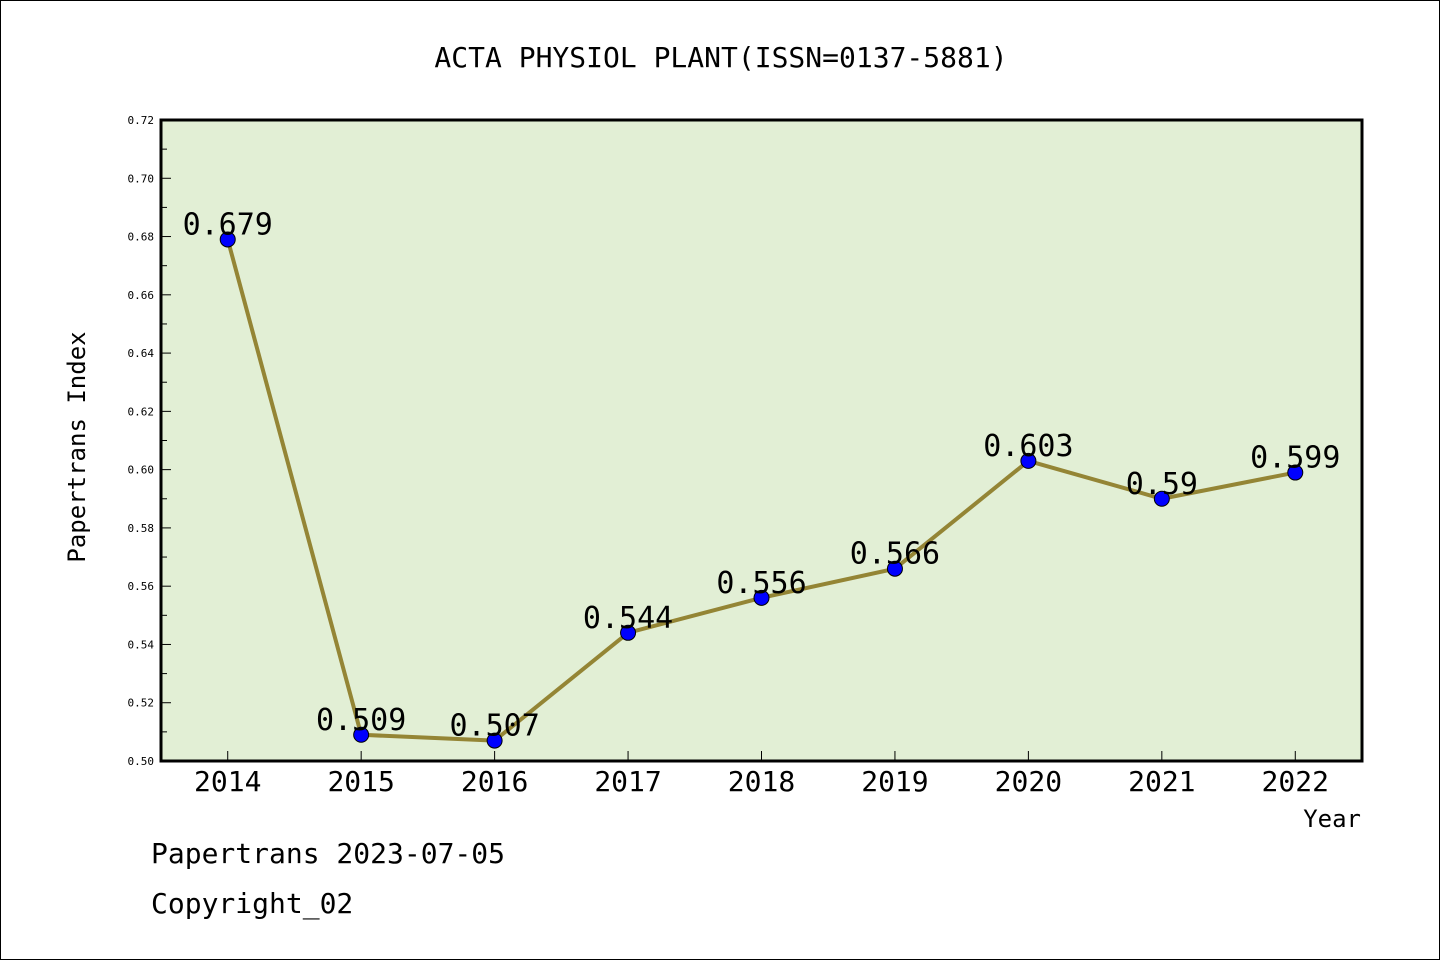 The image size is (1440, 961). Describe the element at coordinates (761, 583) in the screenshot. I see `data-label: 0.556` at that location.